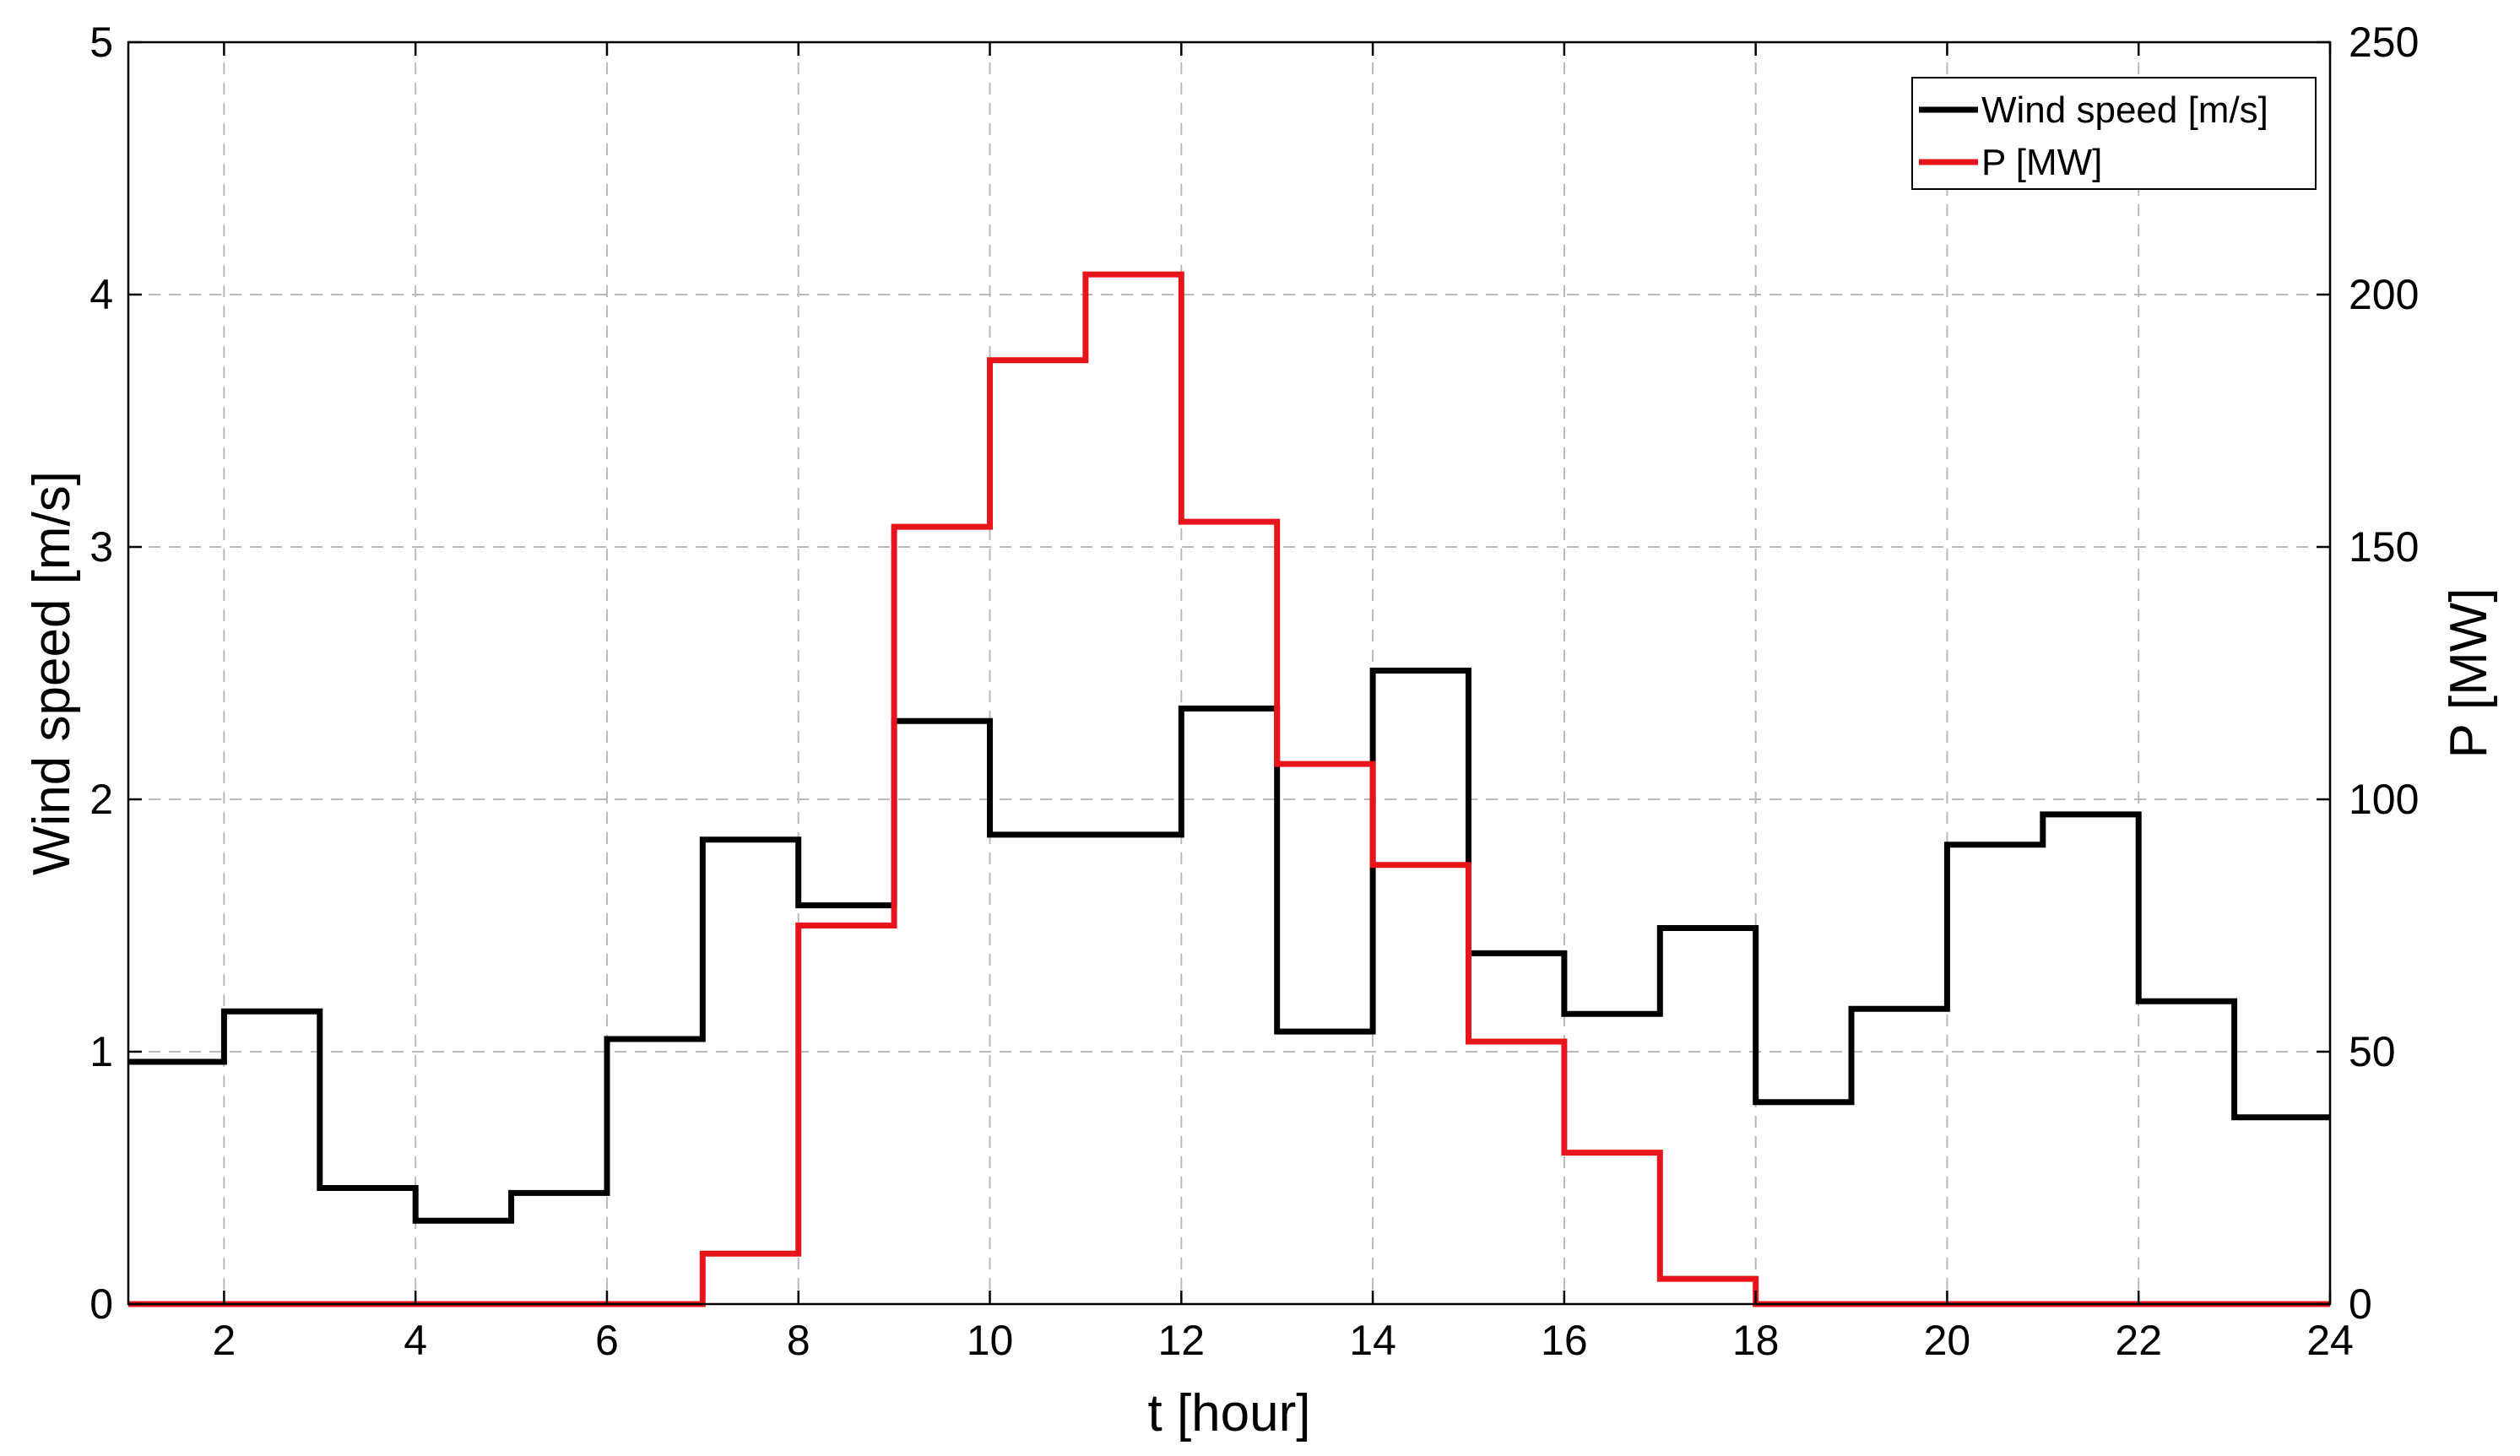  What do you see at coordinates (2469, 672) in the screenshot?
I see `right-y-axis-title: P [MW]` at bounding box center [2469, 672].